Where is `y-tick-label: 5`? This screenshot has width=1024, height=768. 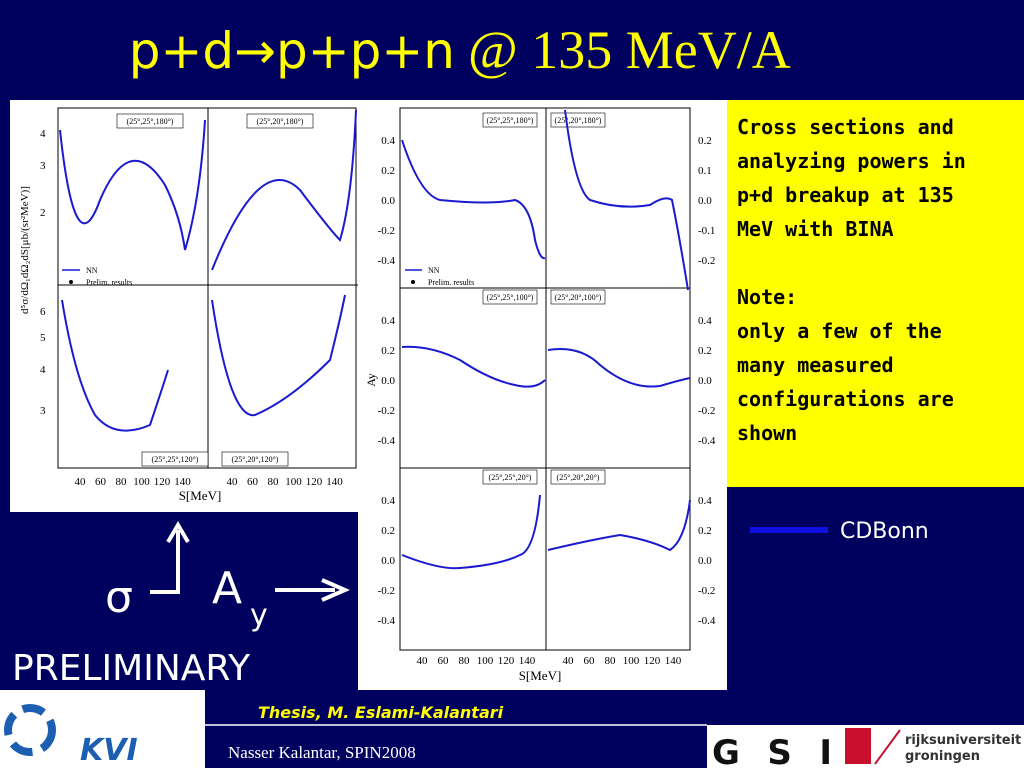
y-tick-label: 5 is located at coordinates (43, 338).